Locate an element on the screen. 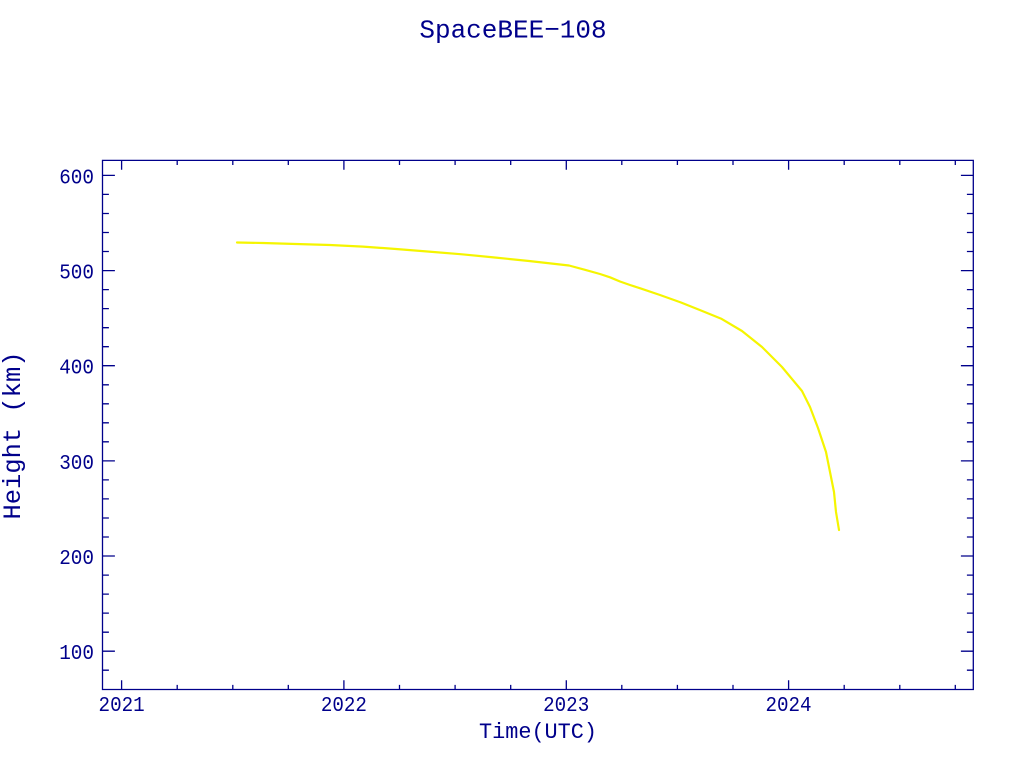 The height and width of the screenshot is (768, 1024). svg-text: Time(UTC) is located at coordinates (538, 732).